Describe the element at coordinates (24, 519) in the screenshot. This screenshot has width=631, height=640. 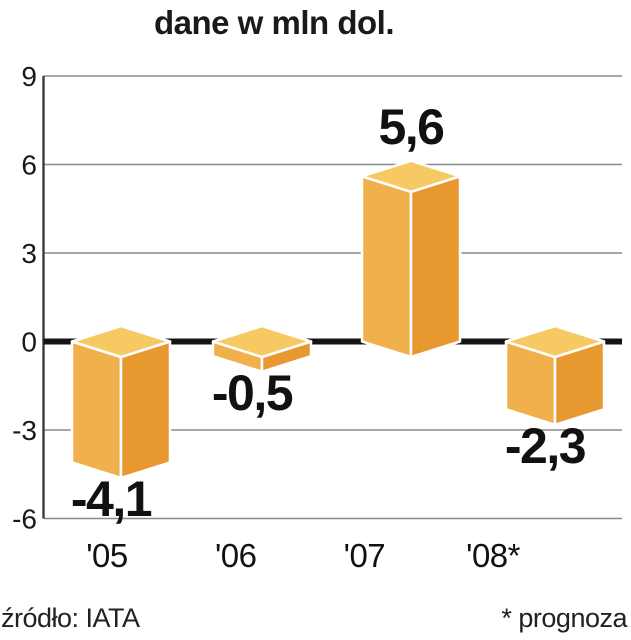
I see `y-axis-tick-label: -6` at that location.